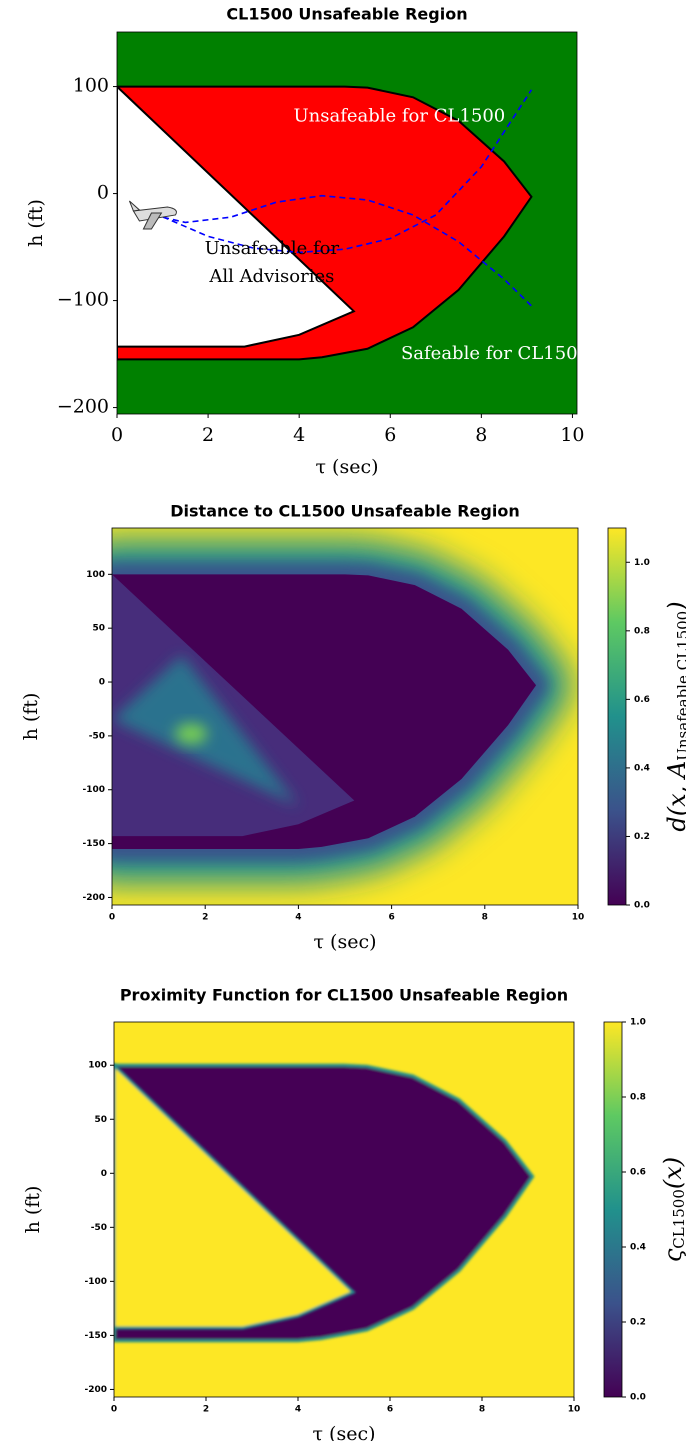  What do you see at coordinates (272, 248) in the screenshot?
I see `annotation: Unsafeable for` at bounding box center [272, 248].